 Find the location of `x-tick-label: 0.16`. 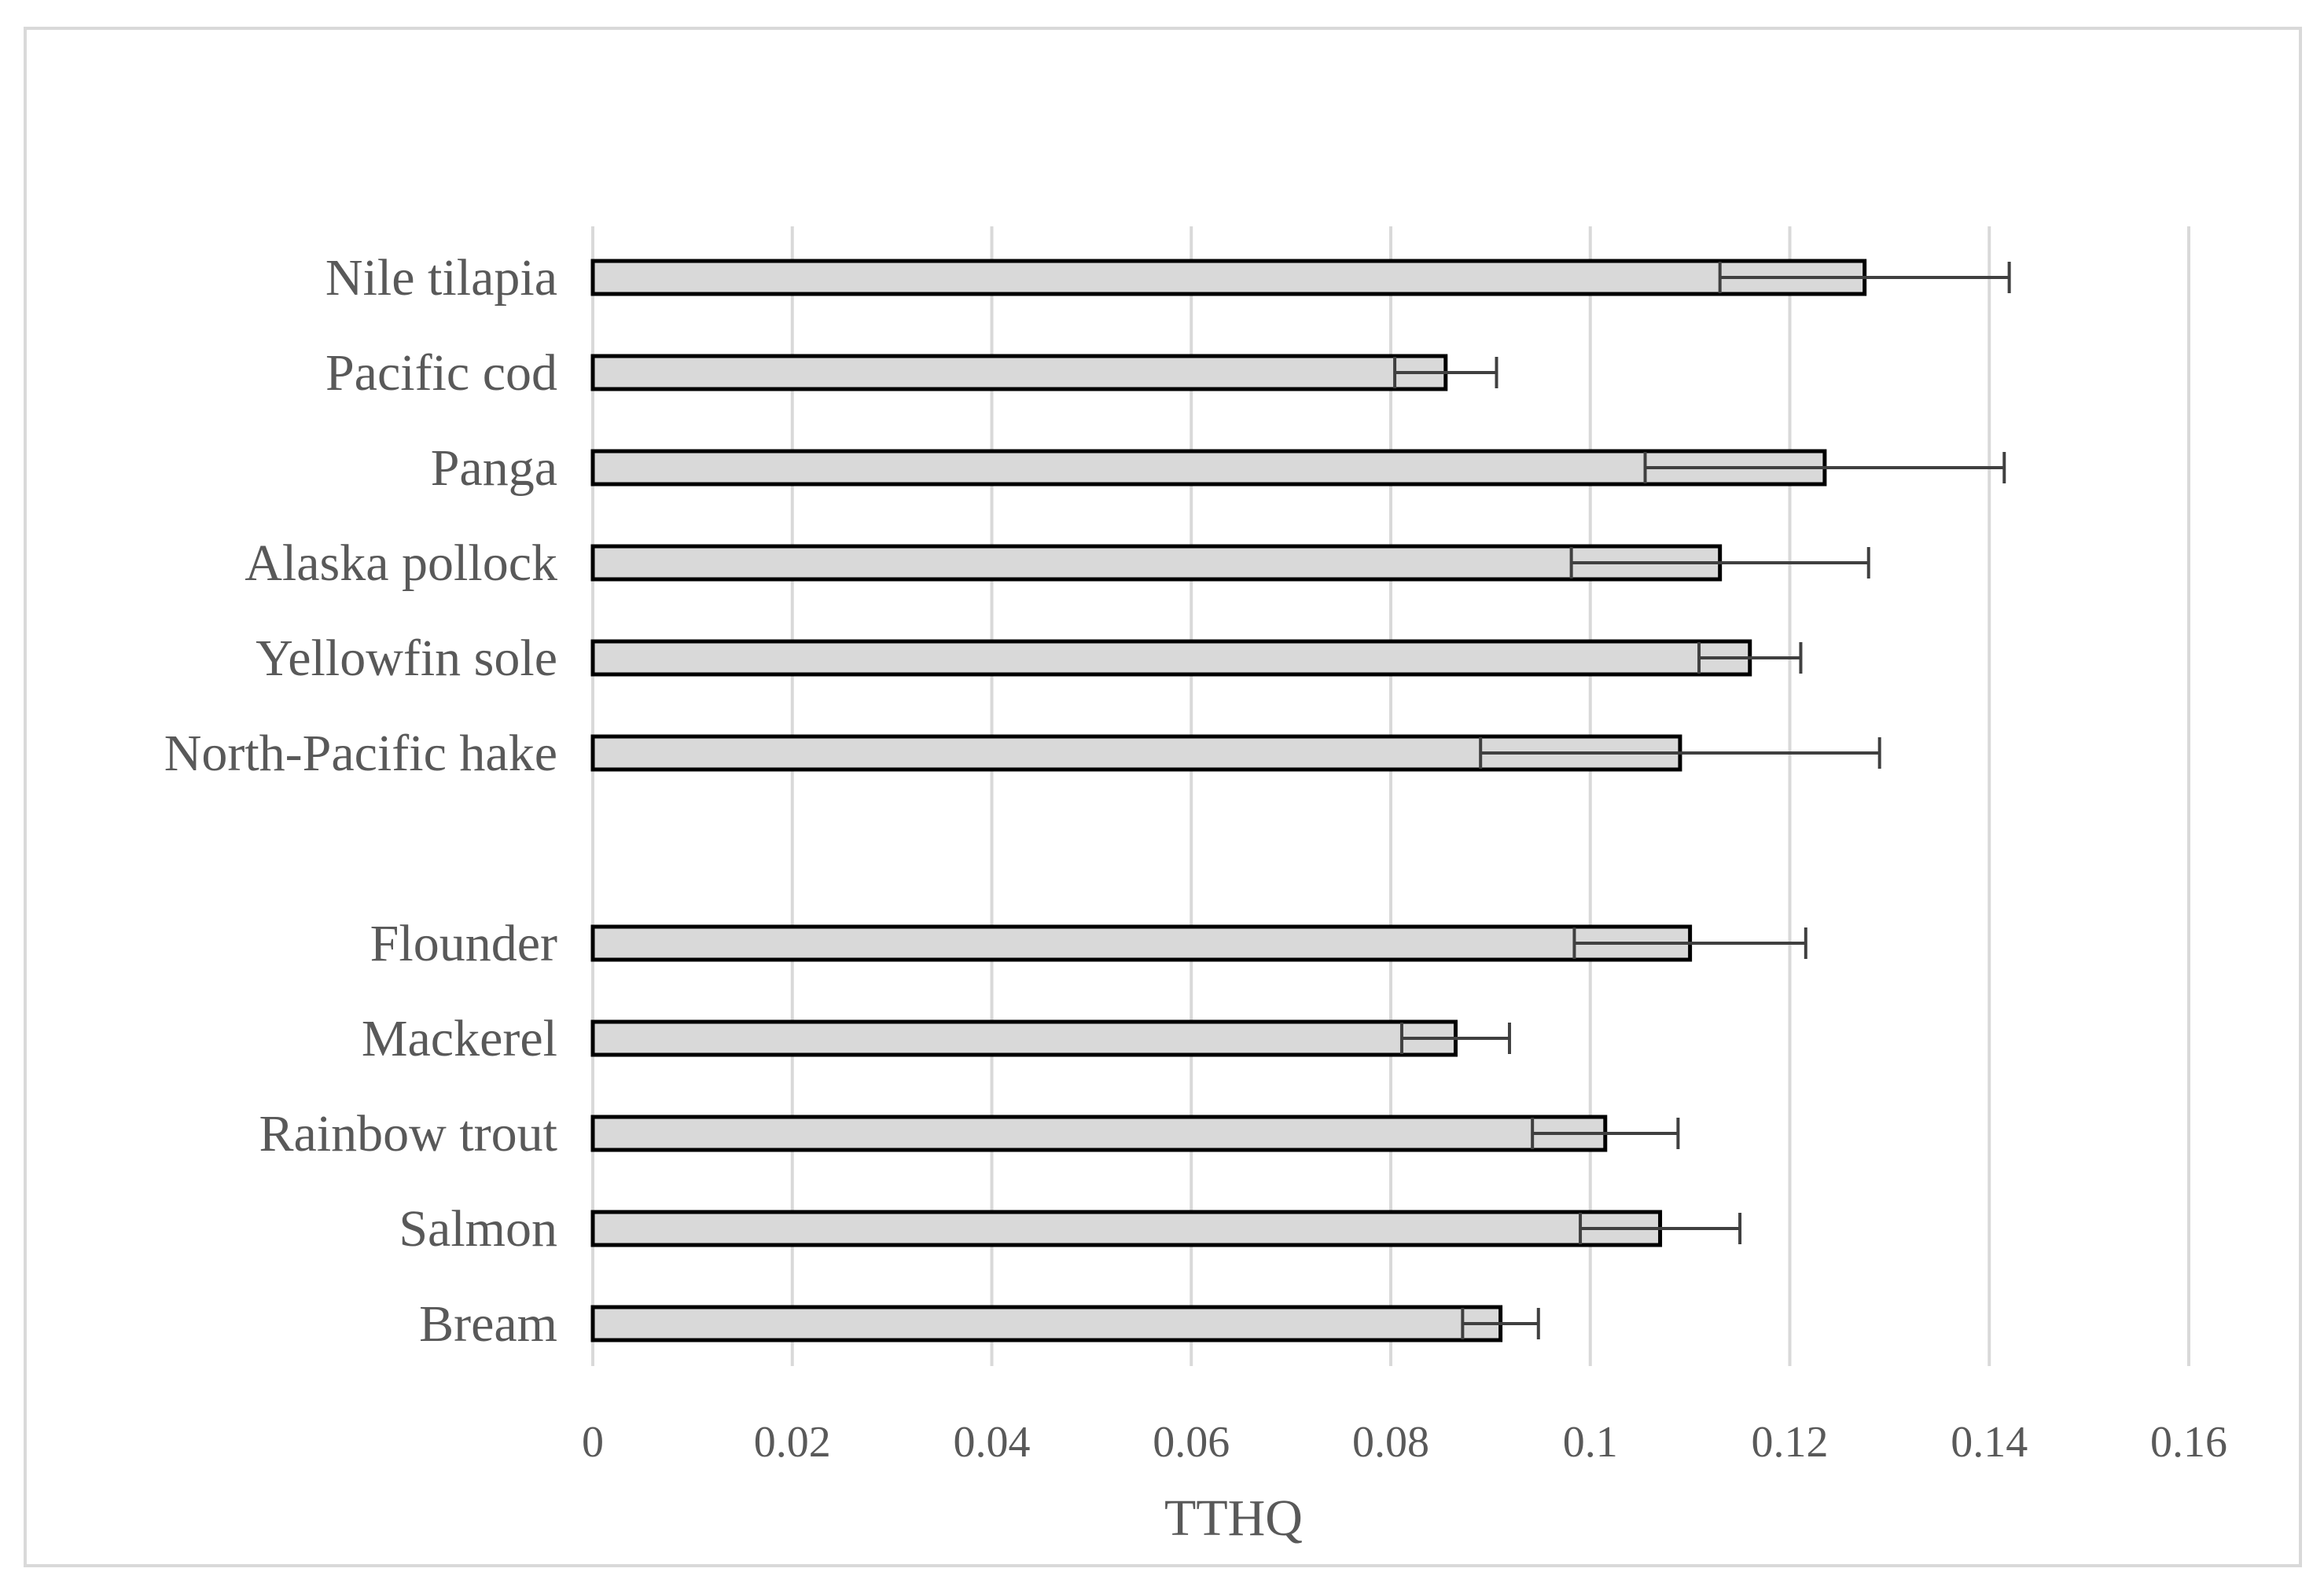

x-tick-label: 0.16 is located at coordinates (2188, 1442).